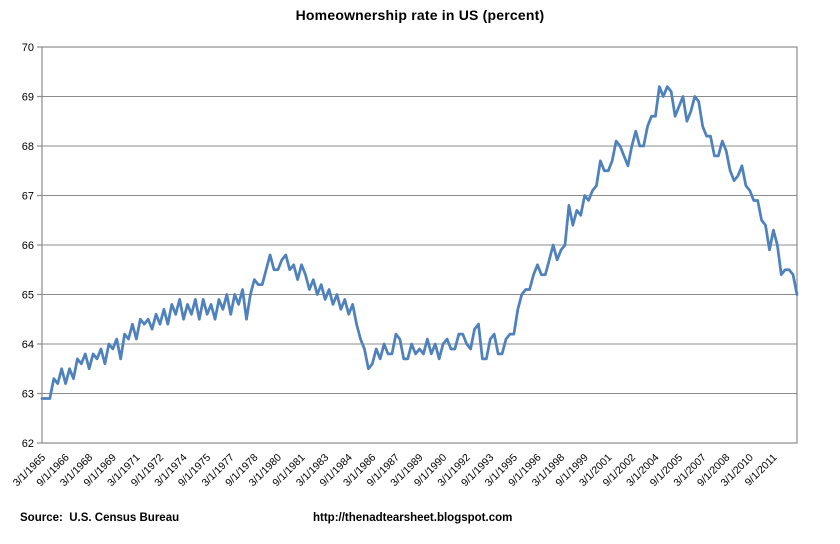 The width and height of the screenshot is (840, 544). What do you see at coordinates (28, 197) in the screenshot?
I see `y-tick-label: 67` at bounding box center [28, 197].